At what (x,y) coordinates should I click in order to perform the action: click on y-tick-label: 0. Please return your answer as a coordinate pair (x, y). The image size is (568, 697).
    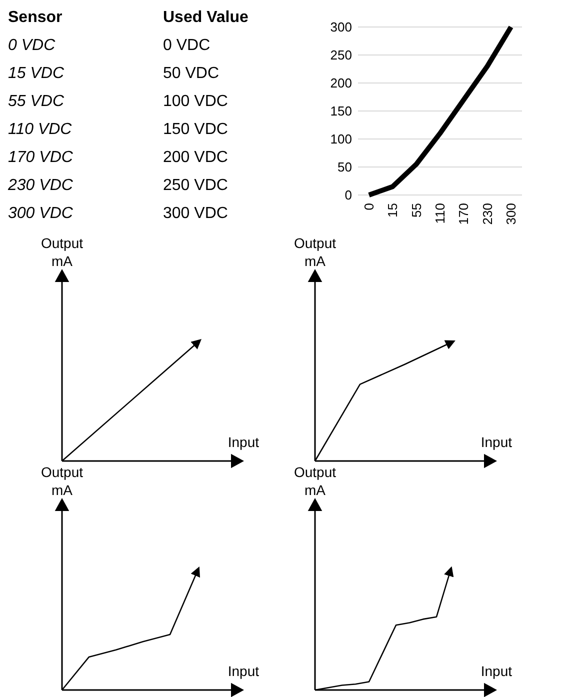
    Looking at the image, I should click on (348, 195).